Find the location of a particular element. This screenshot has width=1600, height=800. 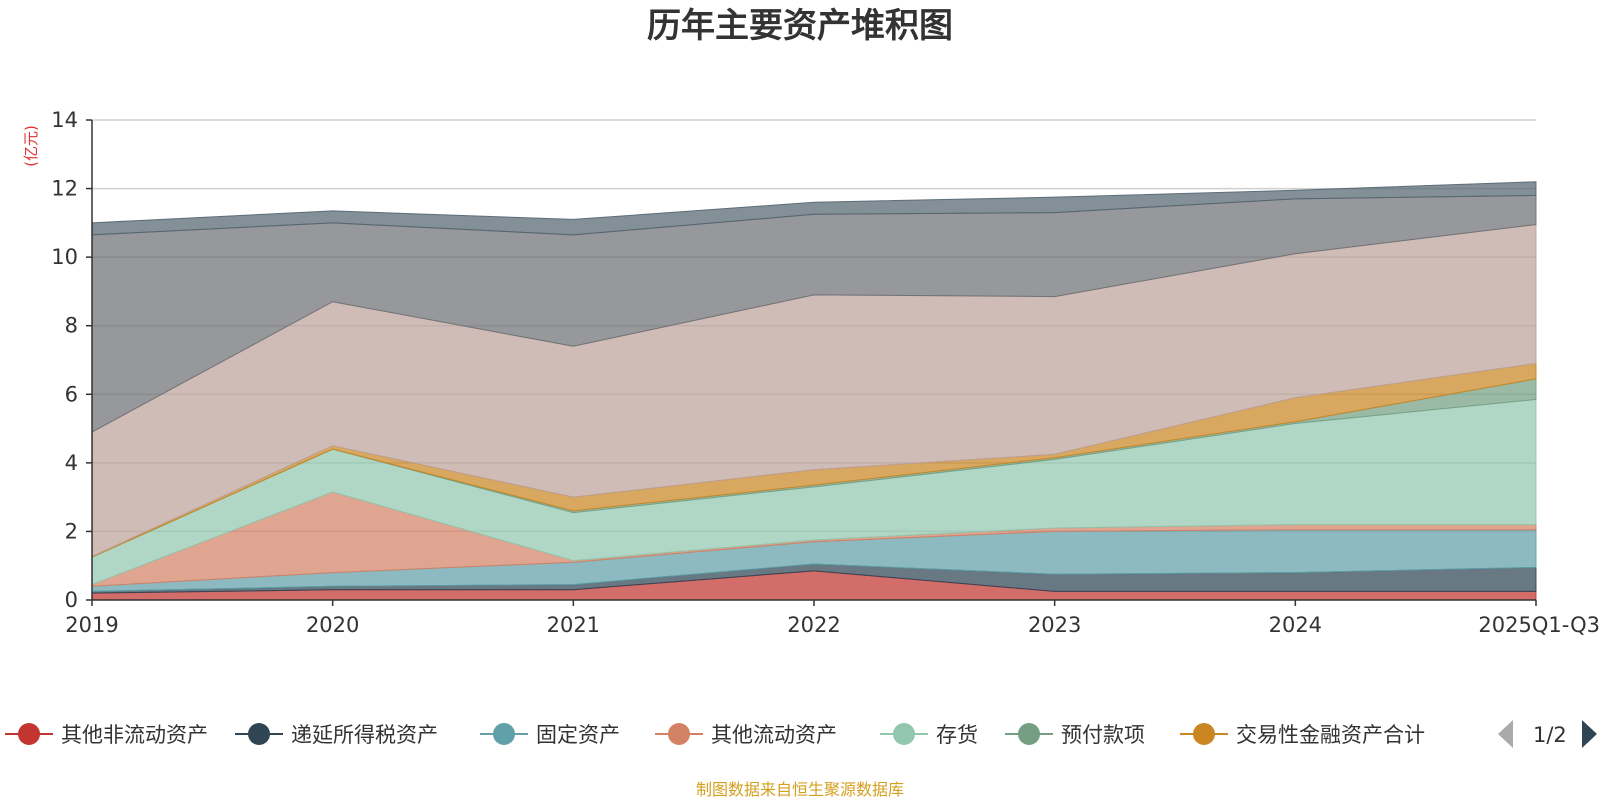

x-tick-label: 2020 is located at coordinates (332, 625).